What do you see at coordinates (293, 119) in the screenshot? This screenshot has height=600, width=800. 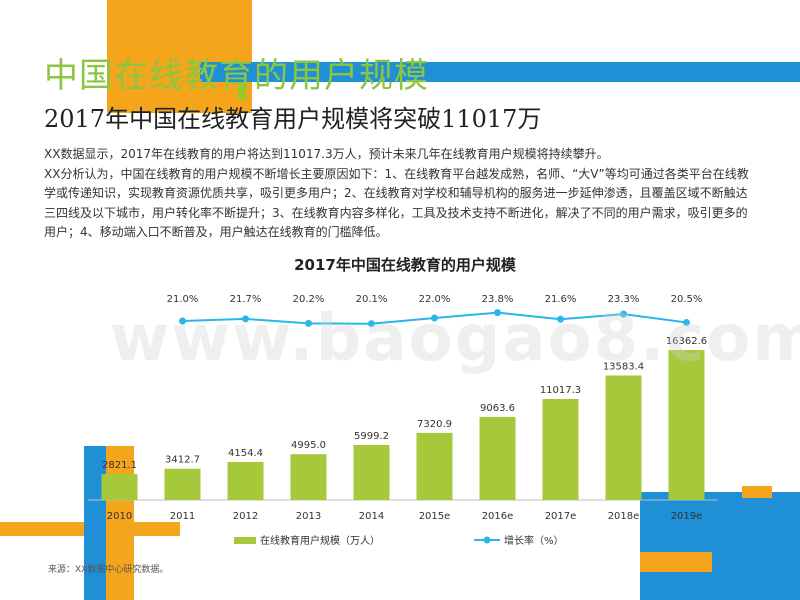 I see `page-subtitle: 2017年中国在线教育用户规模将突破11017万` at bounding box center [293, 119].